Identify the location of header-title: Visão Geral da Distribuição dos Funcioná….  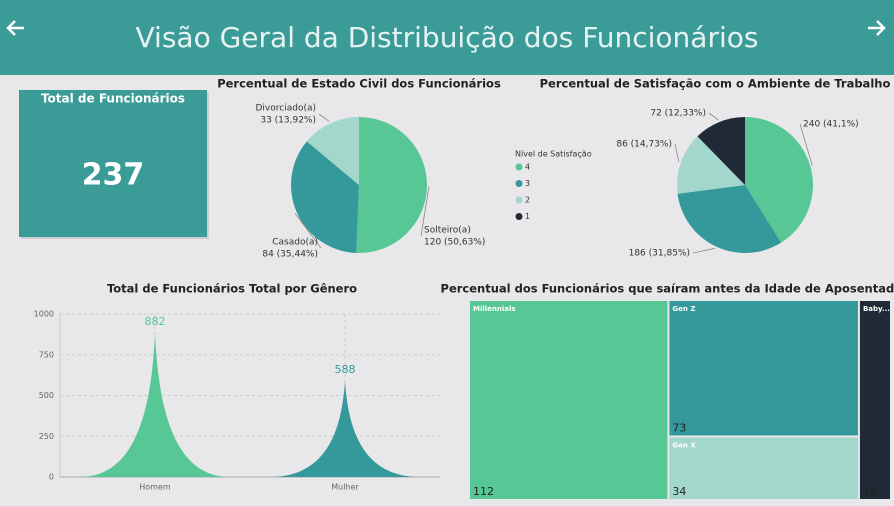
(447, 37).